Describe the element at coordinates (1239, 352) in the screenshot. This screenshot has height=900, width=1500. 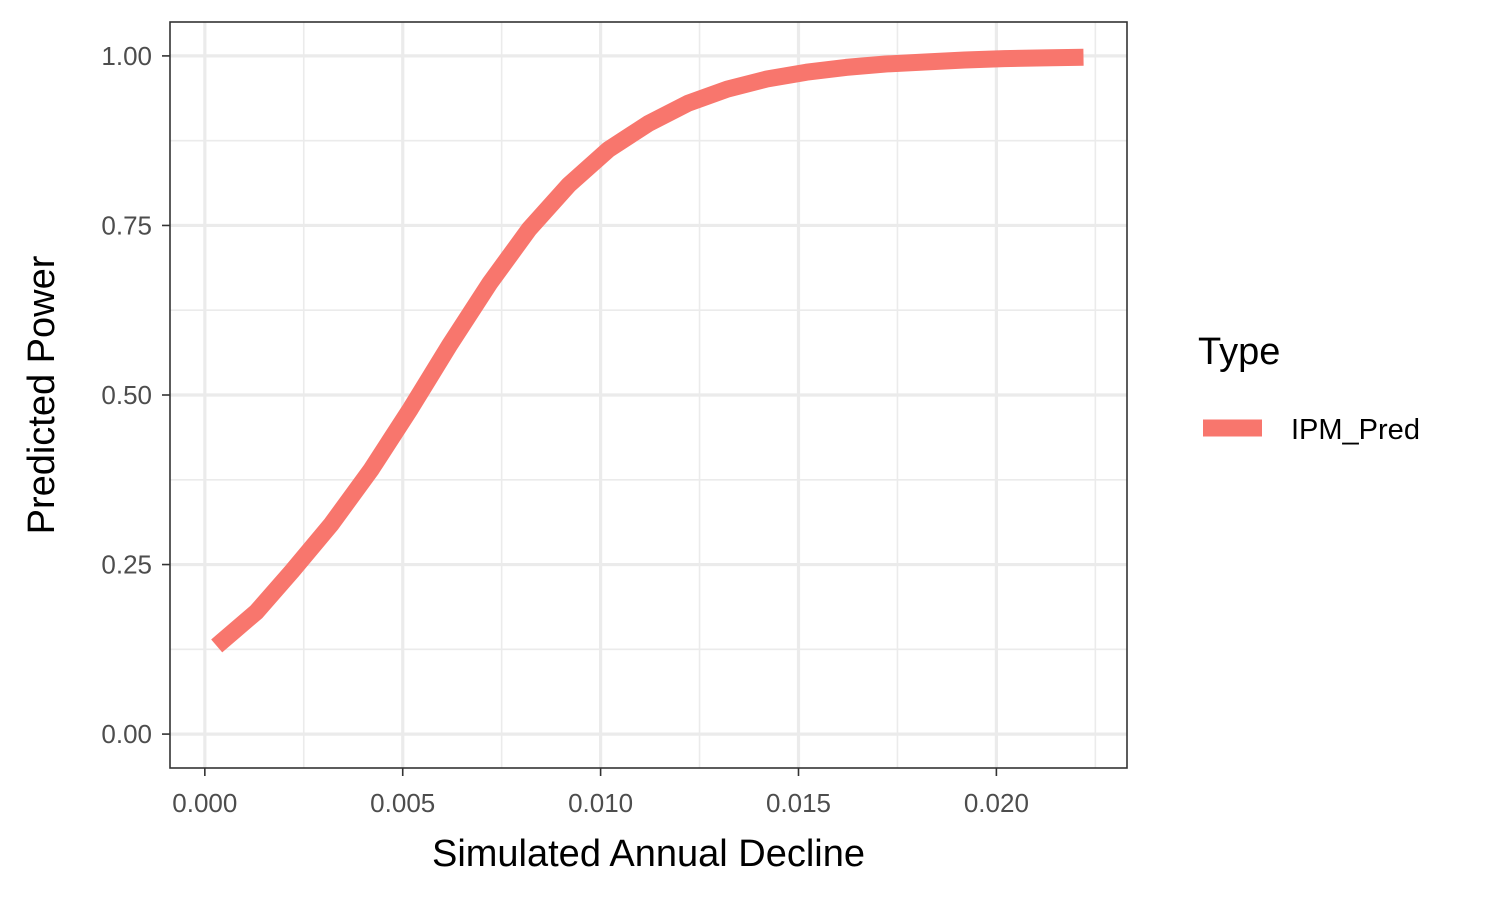
I see `legend-title: Type` at that location.